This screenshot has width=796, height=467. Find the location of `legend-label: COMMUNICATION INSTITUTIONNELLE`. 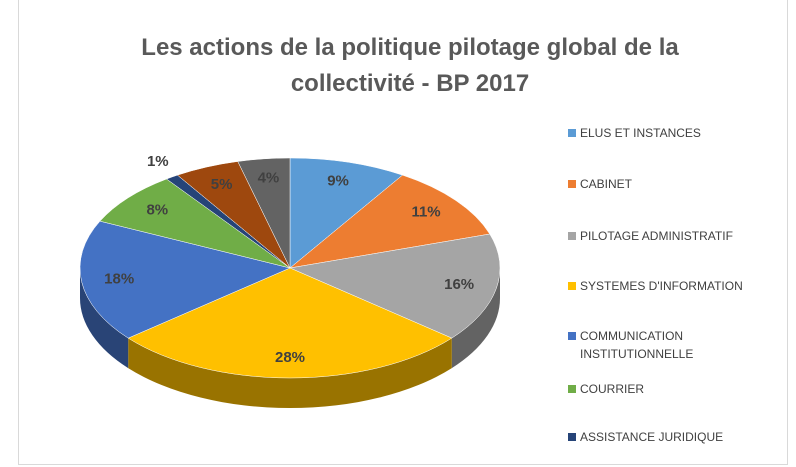

legend-label: COMMUNICATION INSTITUTIONNELLE is located at coordinates (637, 345).